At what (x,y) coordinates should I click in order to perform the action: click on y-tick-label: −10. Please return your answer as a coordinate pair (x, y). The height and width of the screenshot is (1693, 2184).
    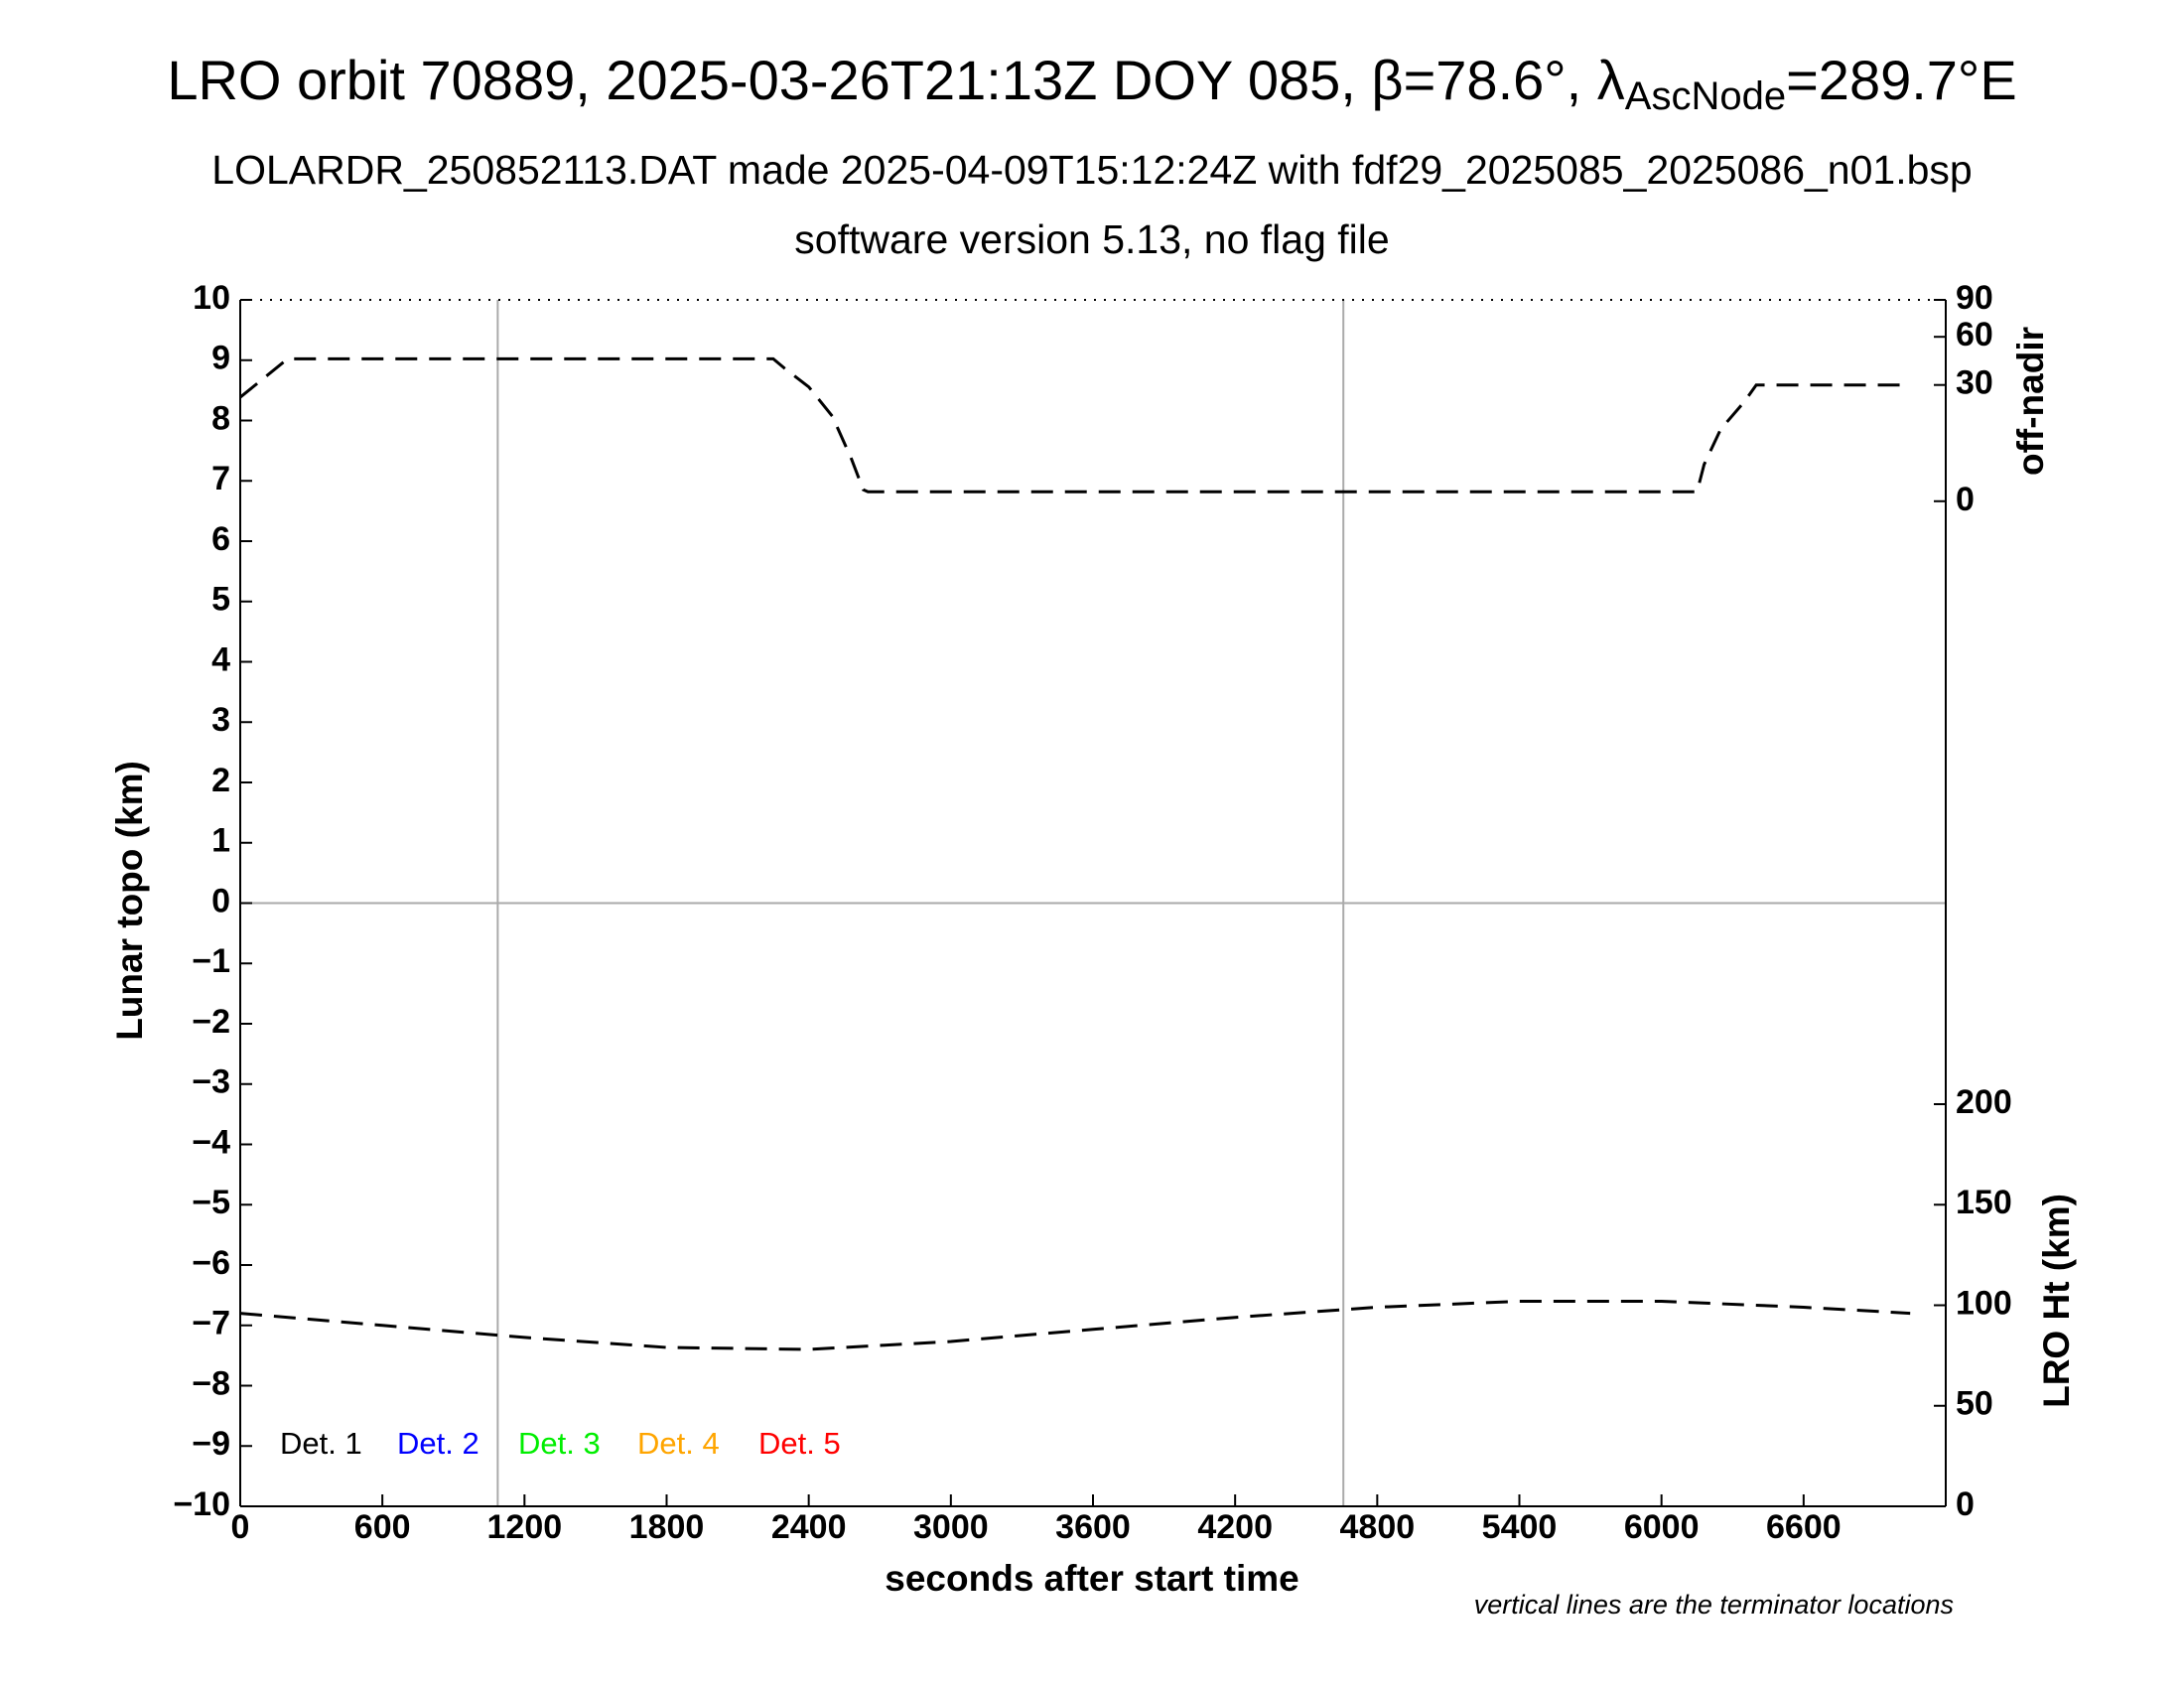
    Looking at the image, I should click on (201, 1504).